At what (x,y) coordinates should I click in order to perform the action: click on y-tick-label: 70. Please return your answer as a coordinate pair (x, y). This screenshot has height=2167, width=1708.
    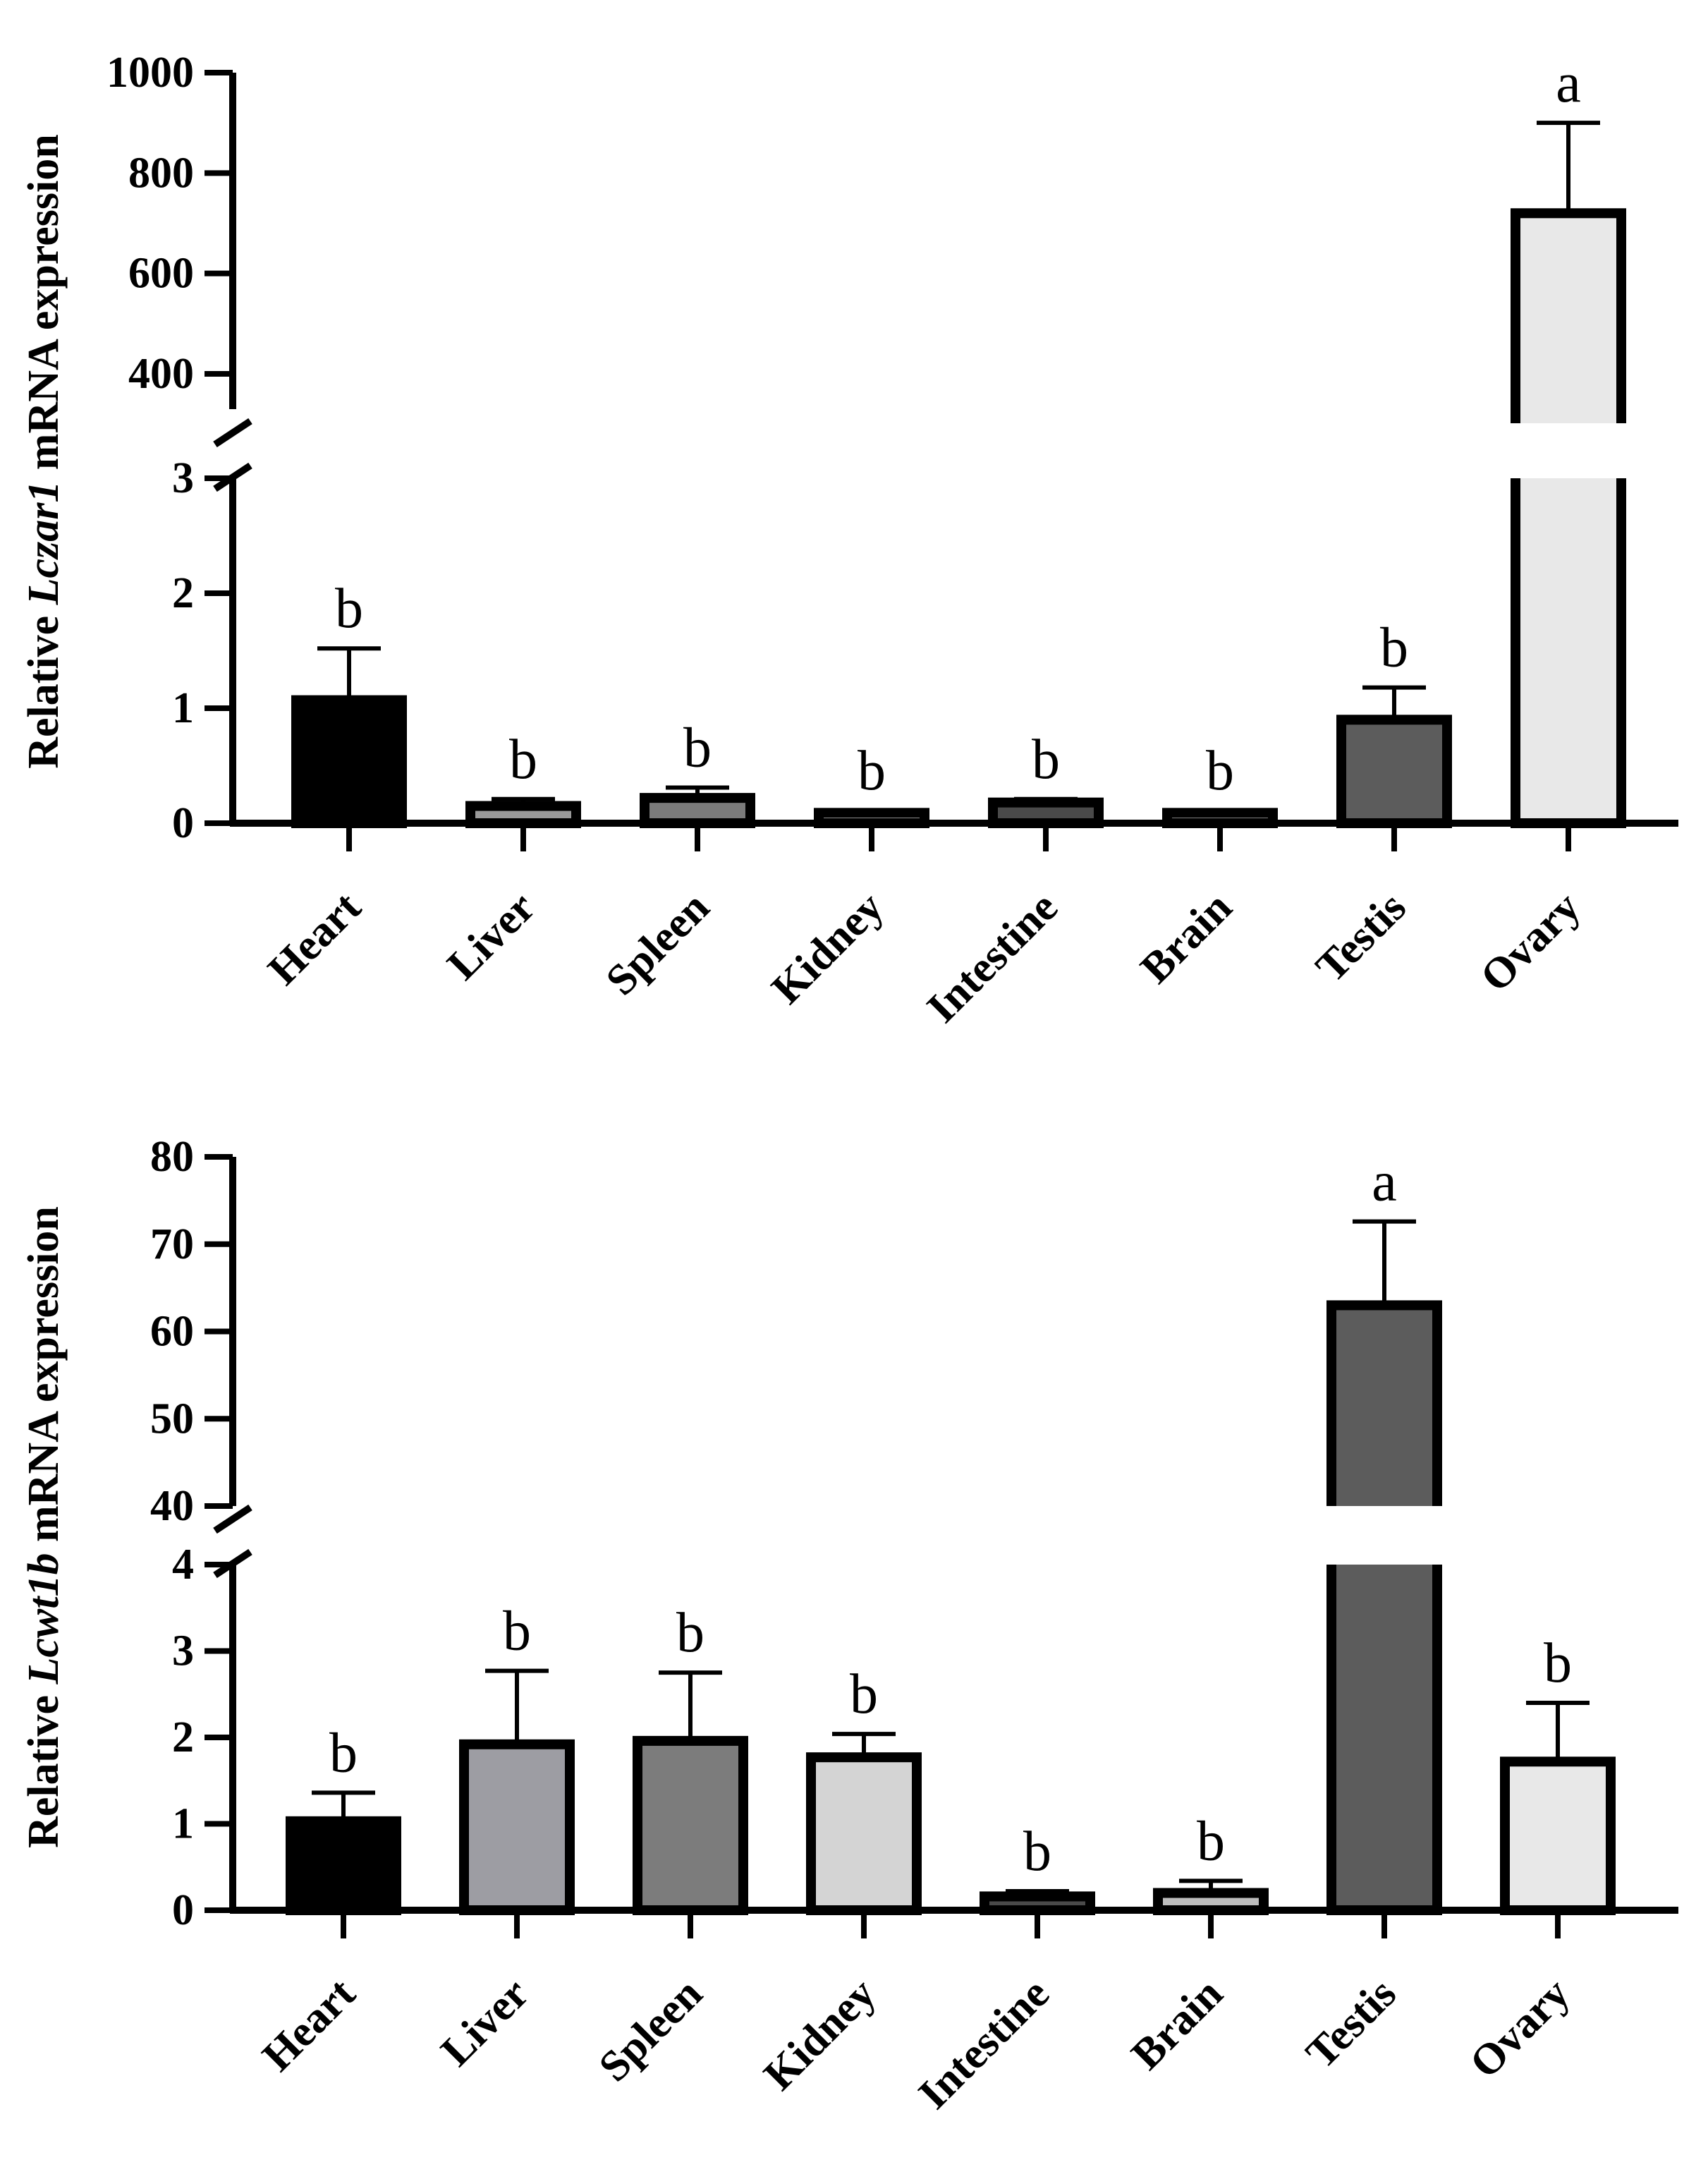
    Looking at the image, I should click on (172, 1244).